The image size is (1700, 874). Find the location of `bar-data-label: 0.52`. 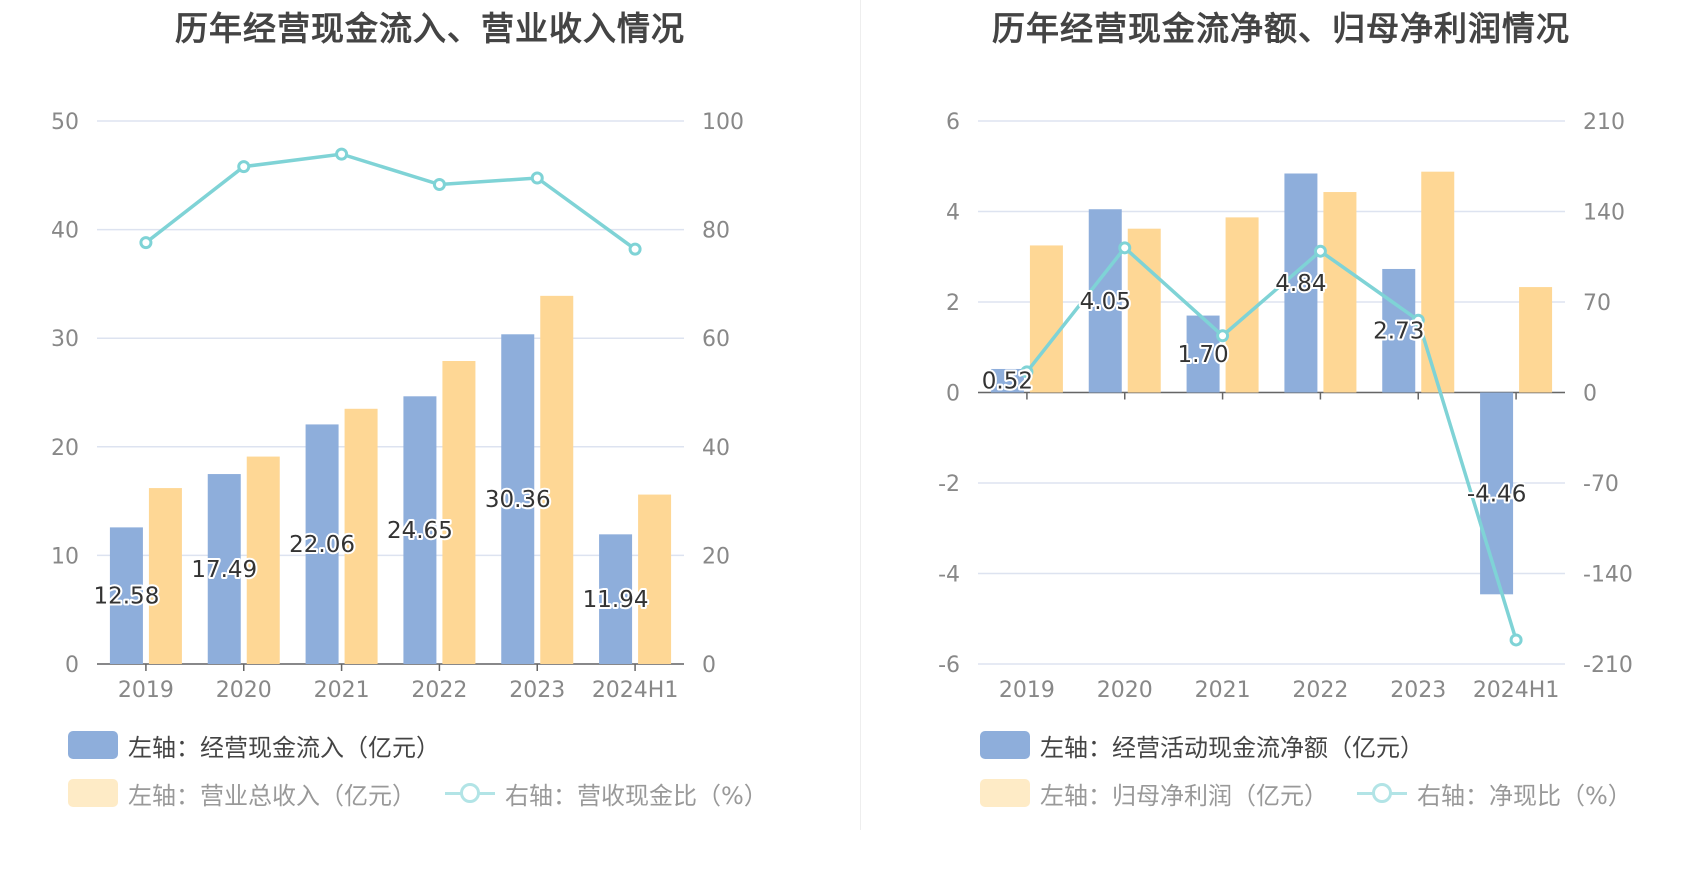

bar-data-label: 0.52 is located at coordinates (1007, 382).